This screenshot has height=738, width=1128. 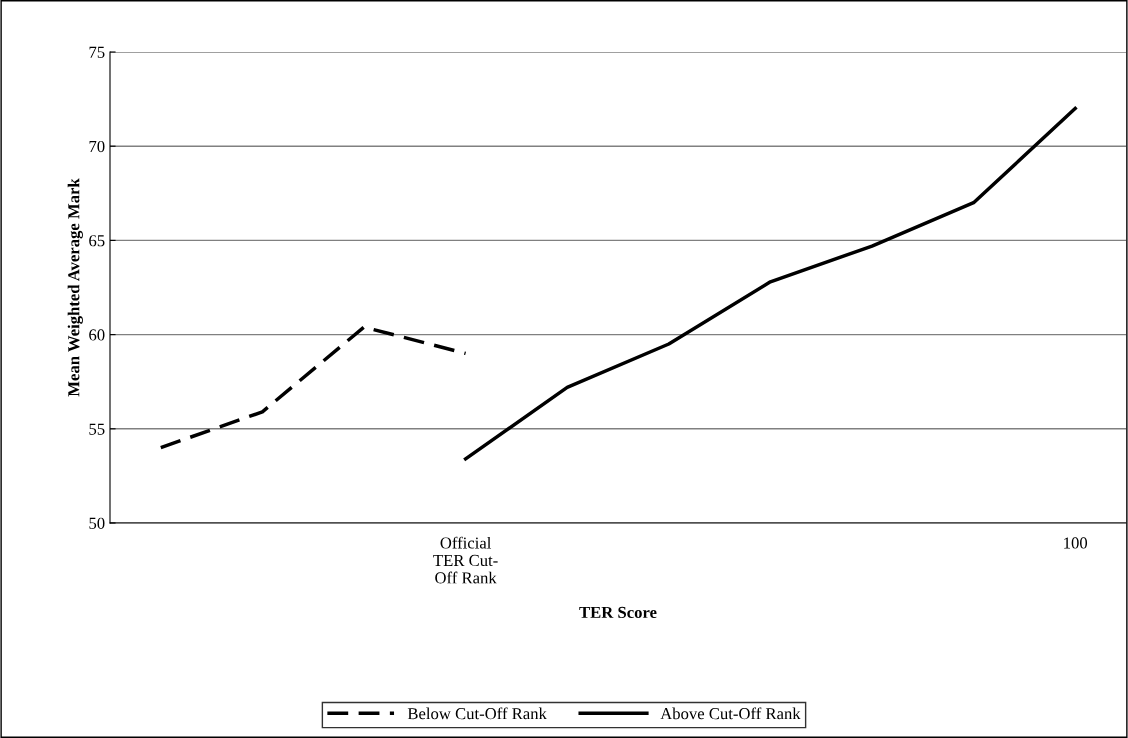 What do you see at coordinates (97, 241) in the screenshot?
I see `y-tick-label: 65` at bounding box center [97, 241].